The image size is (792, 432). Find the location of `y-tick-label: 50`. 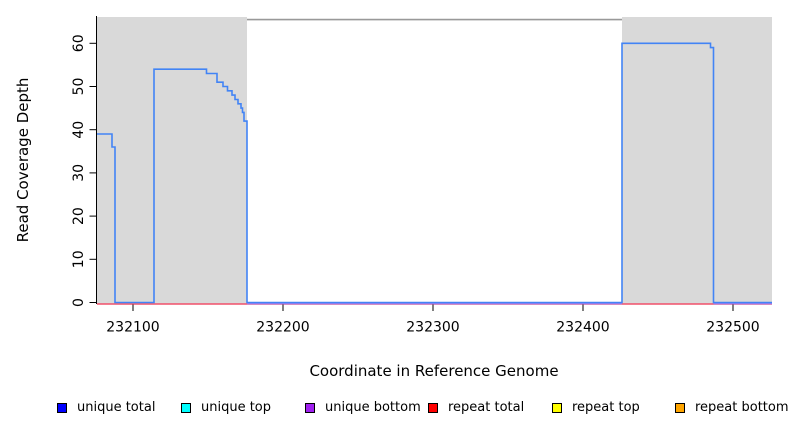

y-tick-label: 50 is located at coordinates (79, 87).